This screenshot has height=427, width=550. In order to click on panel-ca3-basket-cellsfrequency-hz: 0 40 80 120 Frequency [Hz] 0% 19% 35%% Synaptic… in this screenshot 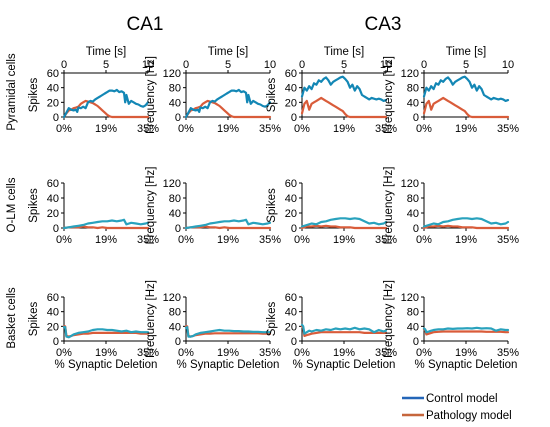, I will do `click(451, 325)`.